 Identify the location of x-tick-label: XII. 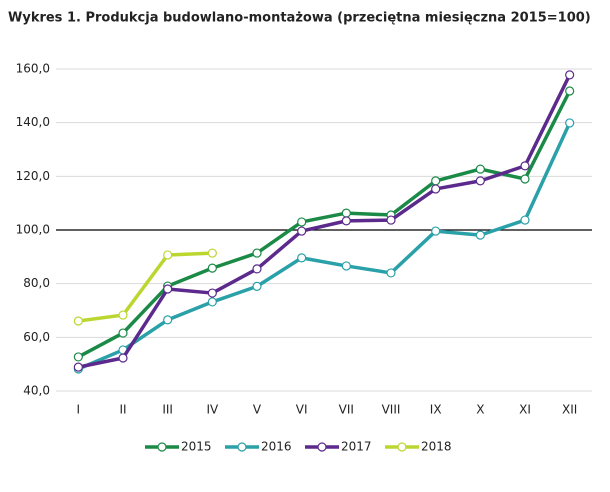
(569, 410).